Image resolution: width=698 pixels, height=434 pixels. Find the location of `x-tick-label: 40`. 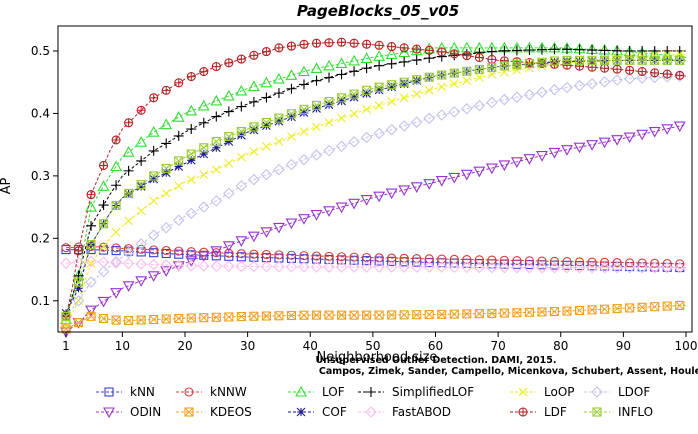

x-tick-label: 40 is located at coordinates (310, 346).